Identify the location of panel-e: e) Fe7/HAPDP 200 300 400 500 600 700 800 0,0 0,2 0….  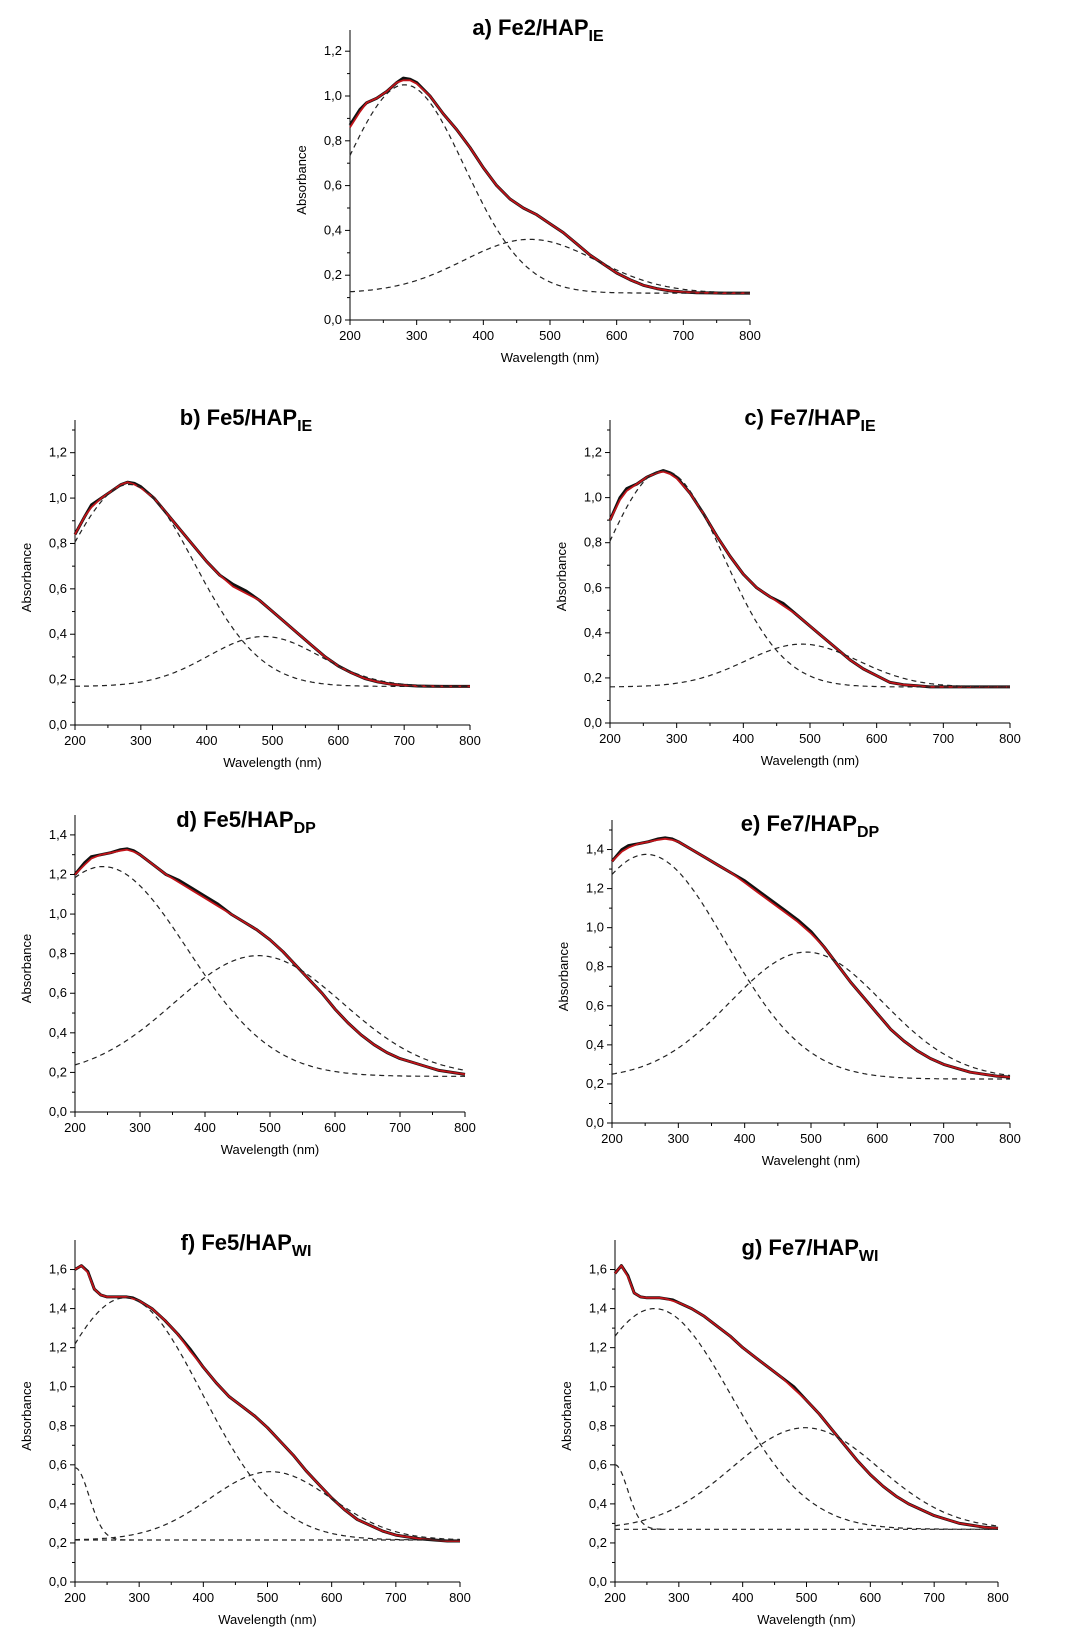
(804, 1000).